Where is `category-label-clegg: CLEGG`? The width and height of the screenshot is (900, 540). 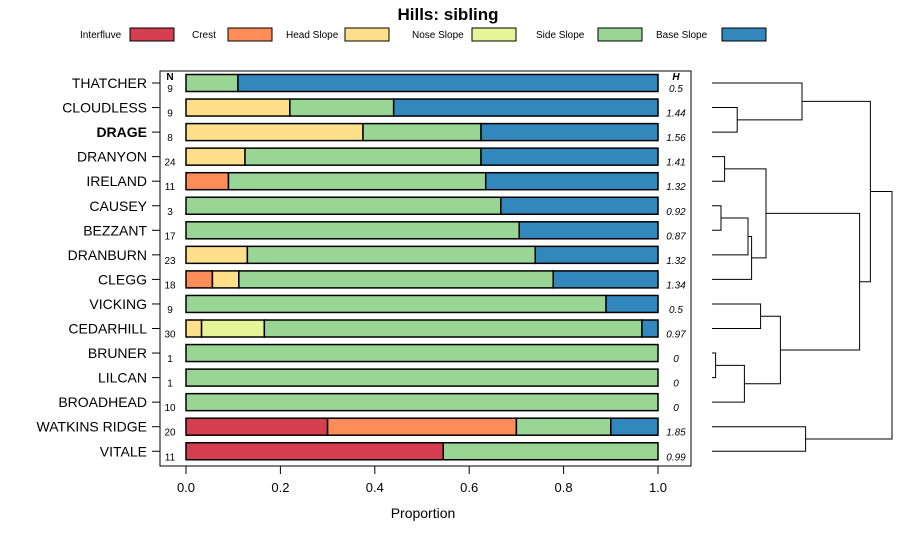
category-label-clegg: CLEGG is located at coordinates (122, 279).